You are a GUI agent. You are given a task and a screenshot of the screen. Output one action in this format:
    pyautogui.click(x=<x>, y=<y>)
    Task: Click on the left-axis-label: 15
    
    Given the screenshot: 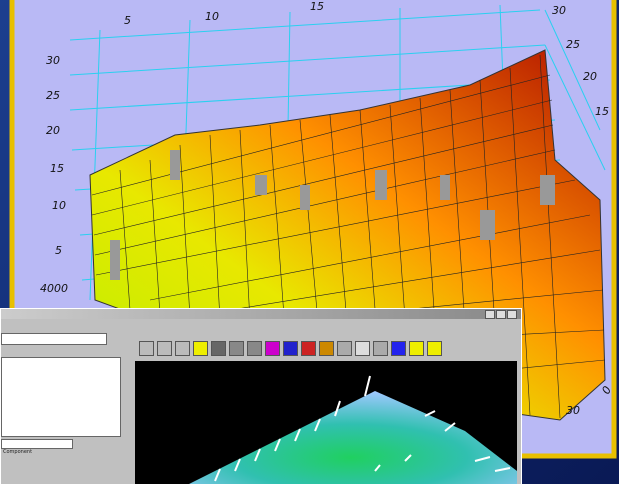 What is the action you would take?
    pyautogui.click(x=57, y=168)
    